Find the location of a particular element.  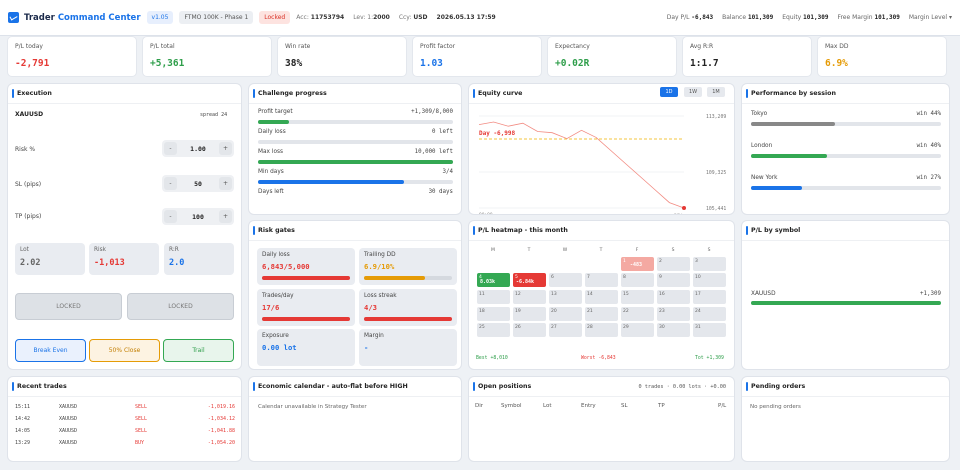

calendar-day: 22 is located at coordinates (637, 314).